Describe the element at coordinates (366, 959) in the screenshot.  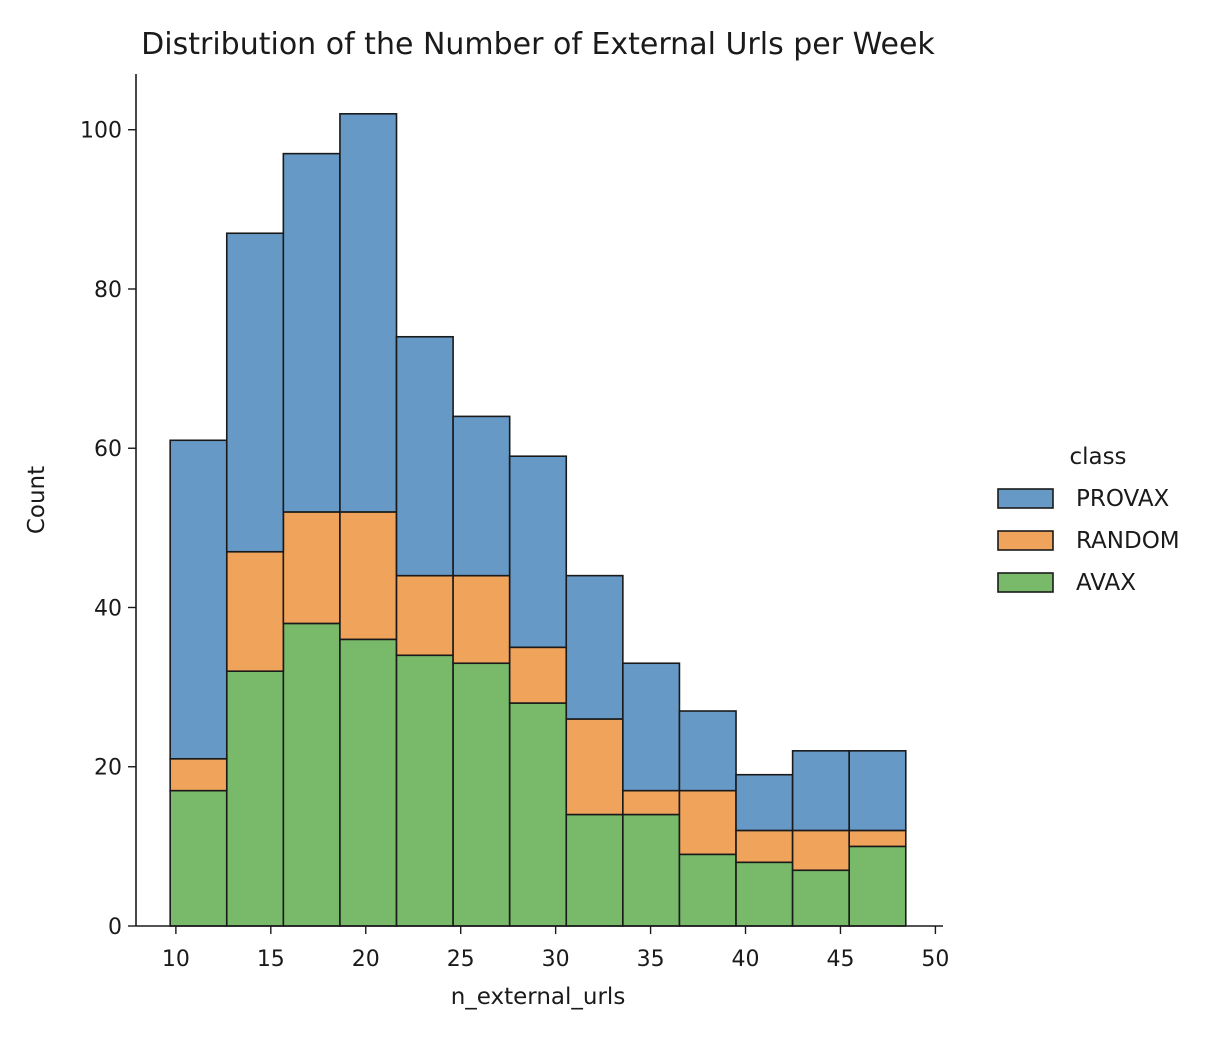
I see `x-tick-label-20: 20` at that location.